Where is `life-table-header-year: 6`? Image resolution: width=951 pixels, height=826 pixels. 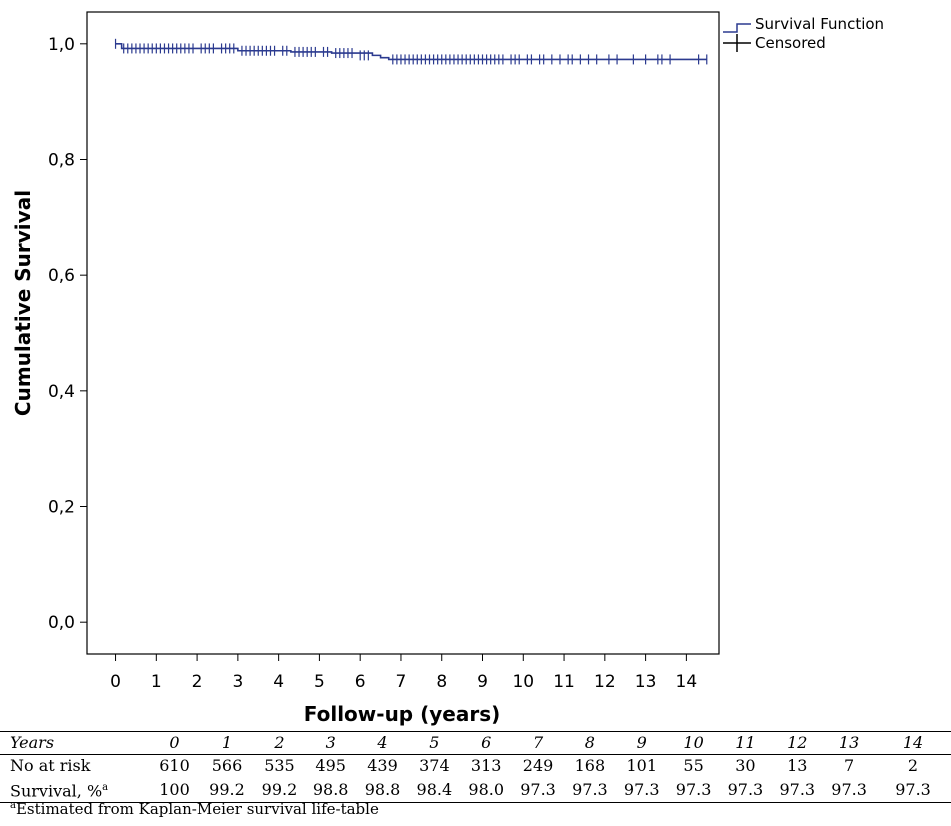 life-table-header-year: 6 is located at coordinates (486, 743).